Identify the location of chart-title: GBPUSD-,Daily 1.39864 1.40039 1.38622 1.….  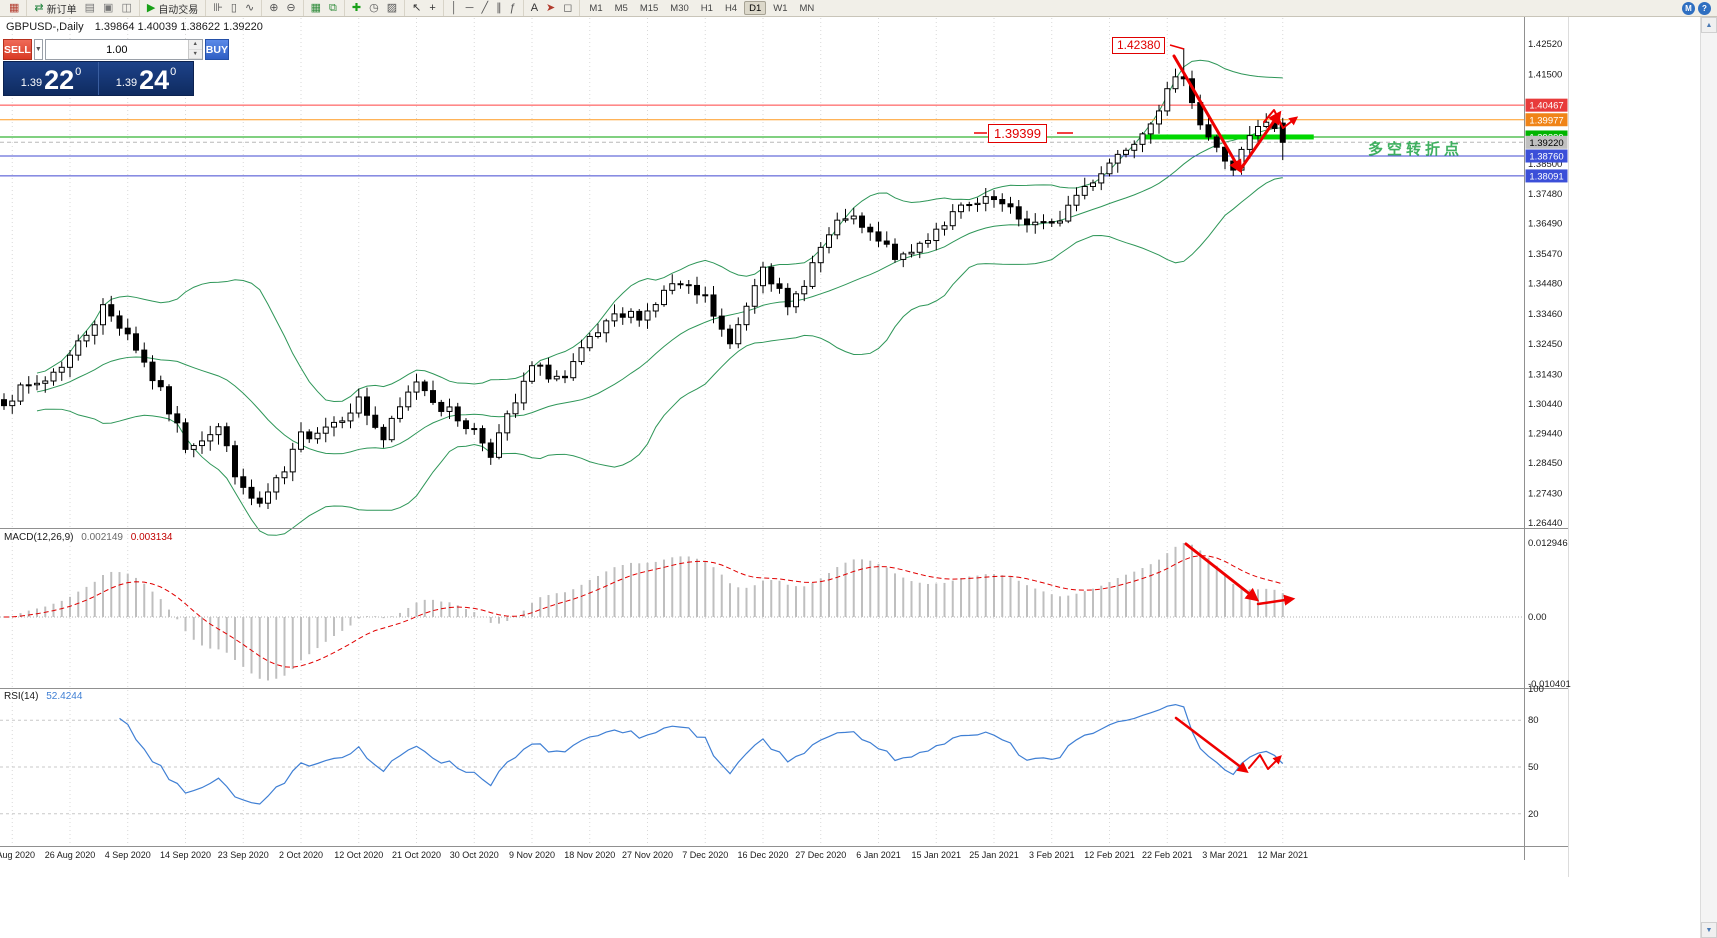
(134, 27).